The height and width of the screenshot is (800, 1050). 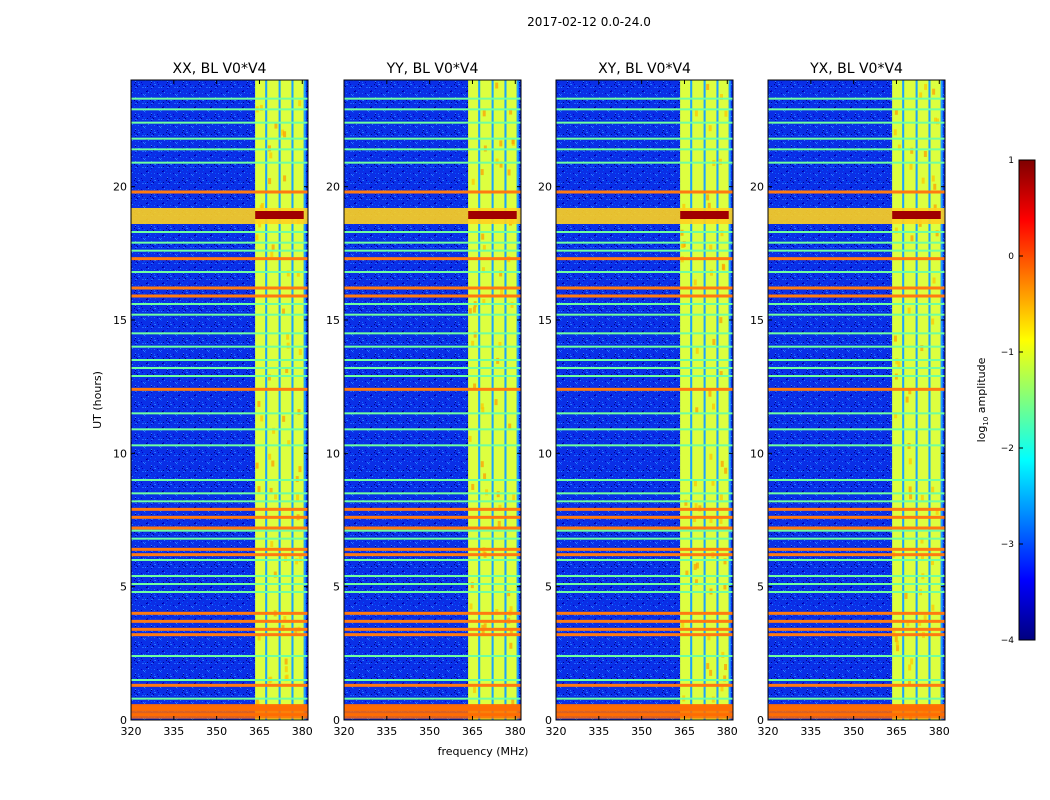 What do you see at coordinates (810, 731) in the screenshot?
I see `x-tick-label: 335` at bounding box center [810, 731].